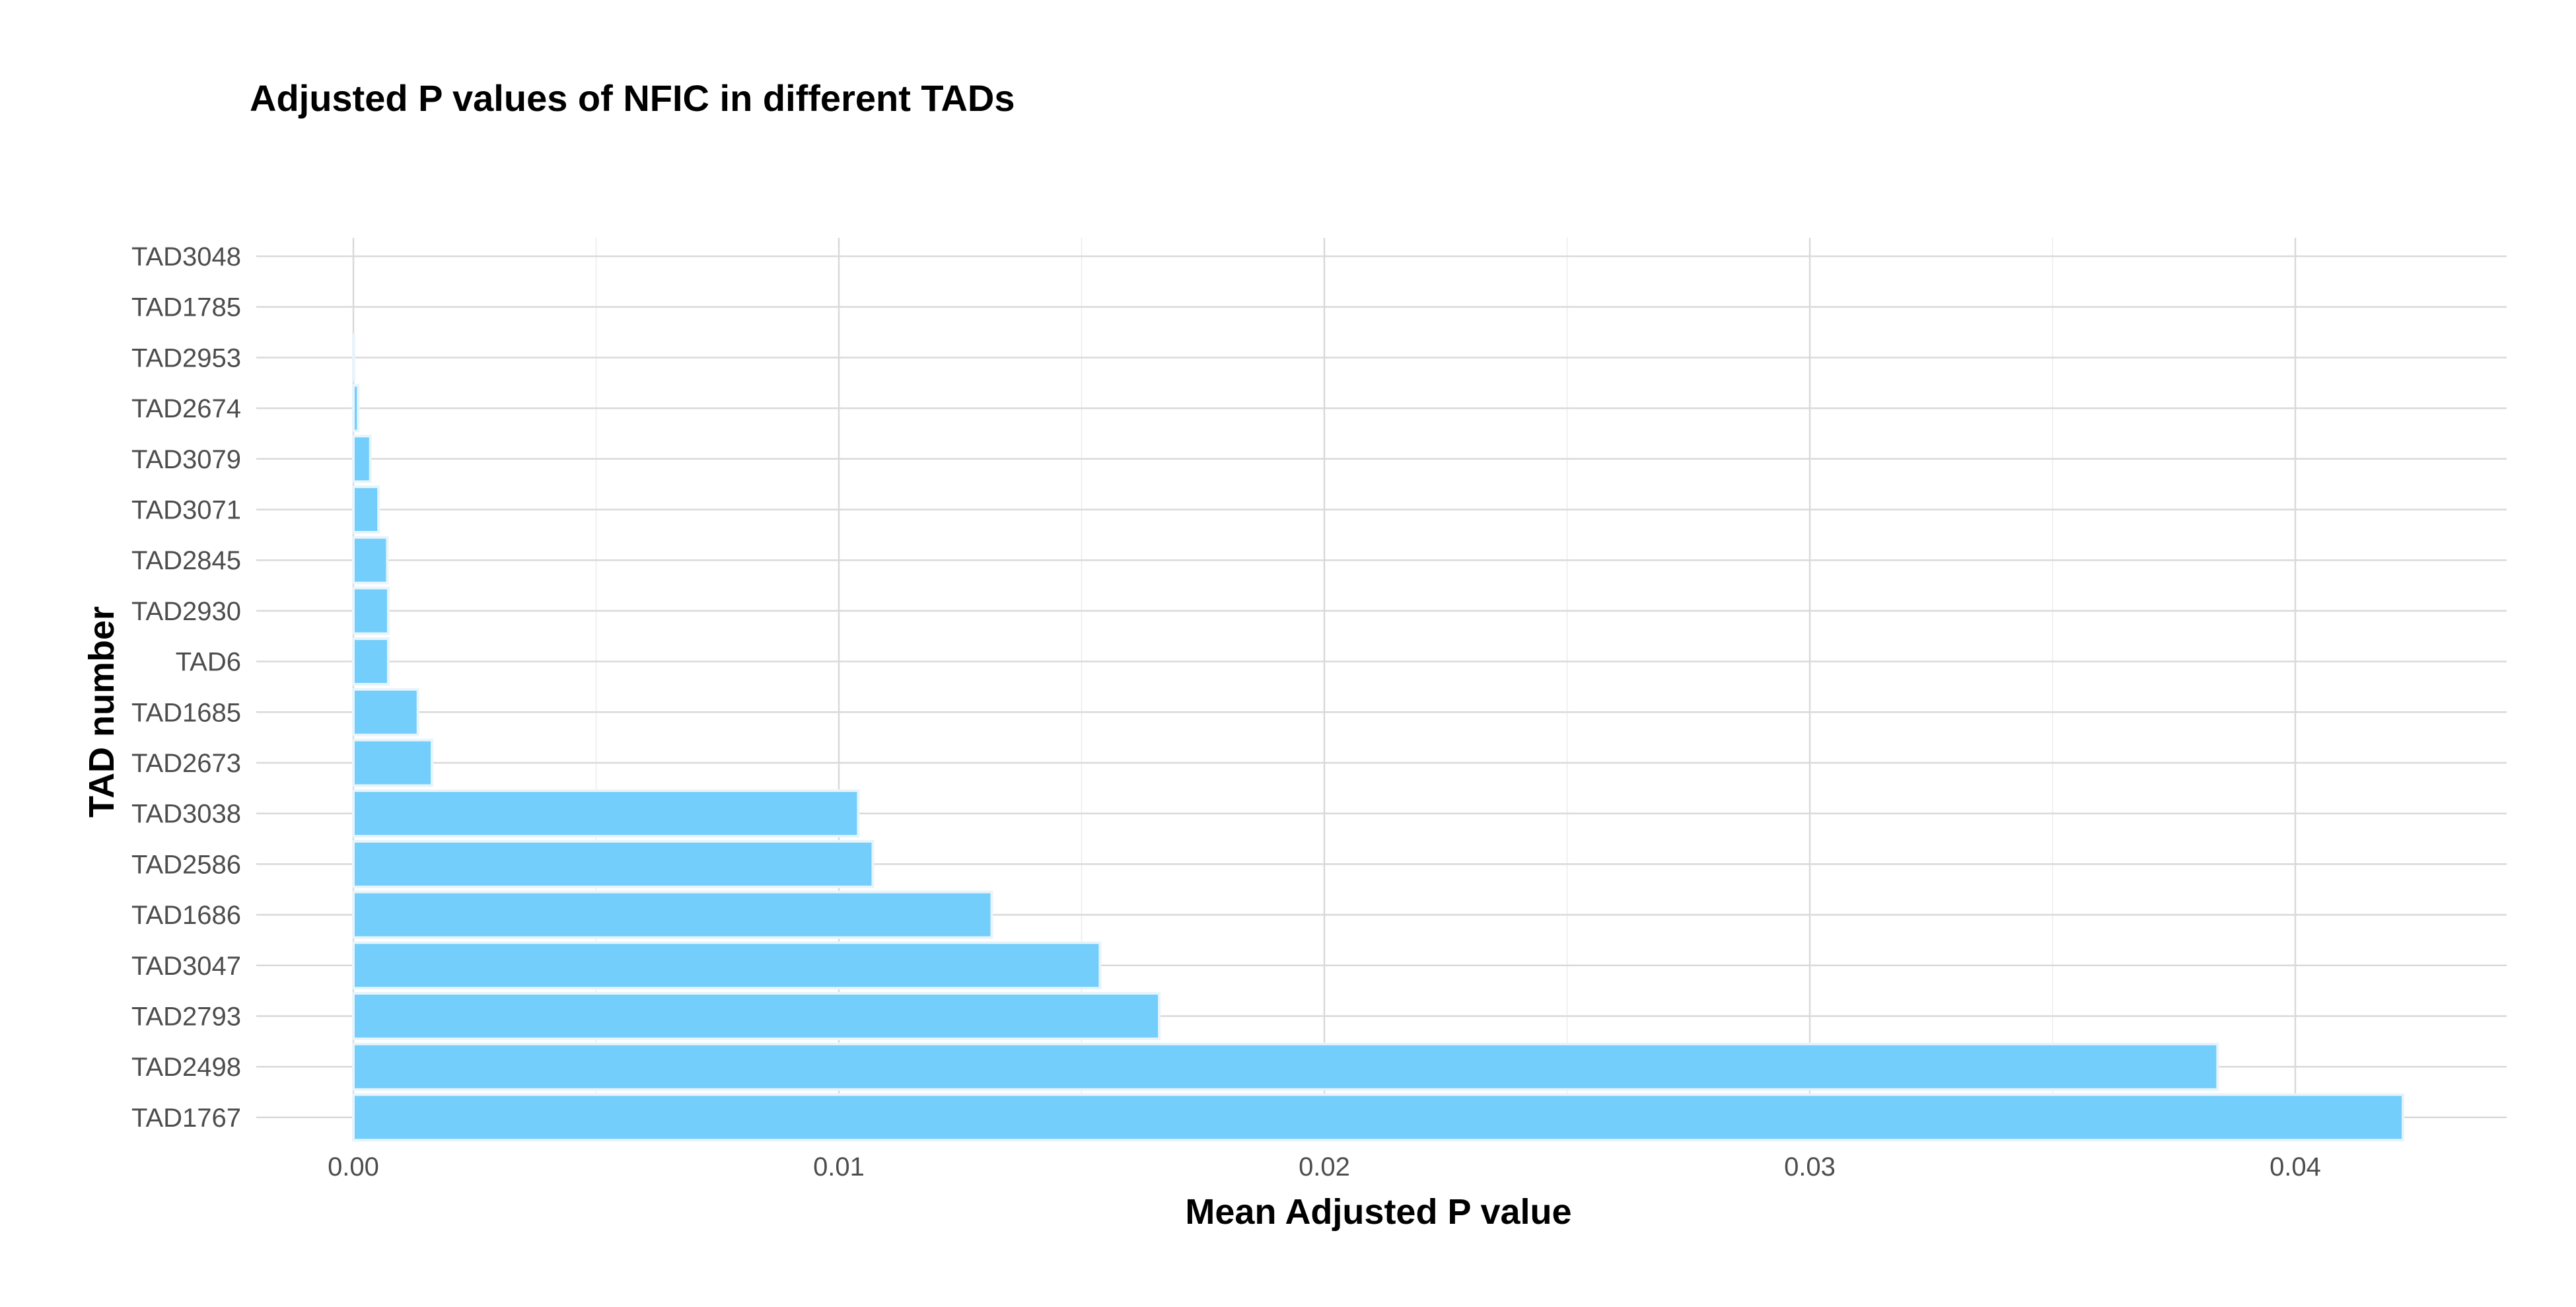 This screenshot has width=2576, height=1307. I want to click on x-tick-label: 0.03, so click(1810, 1167).